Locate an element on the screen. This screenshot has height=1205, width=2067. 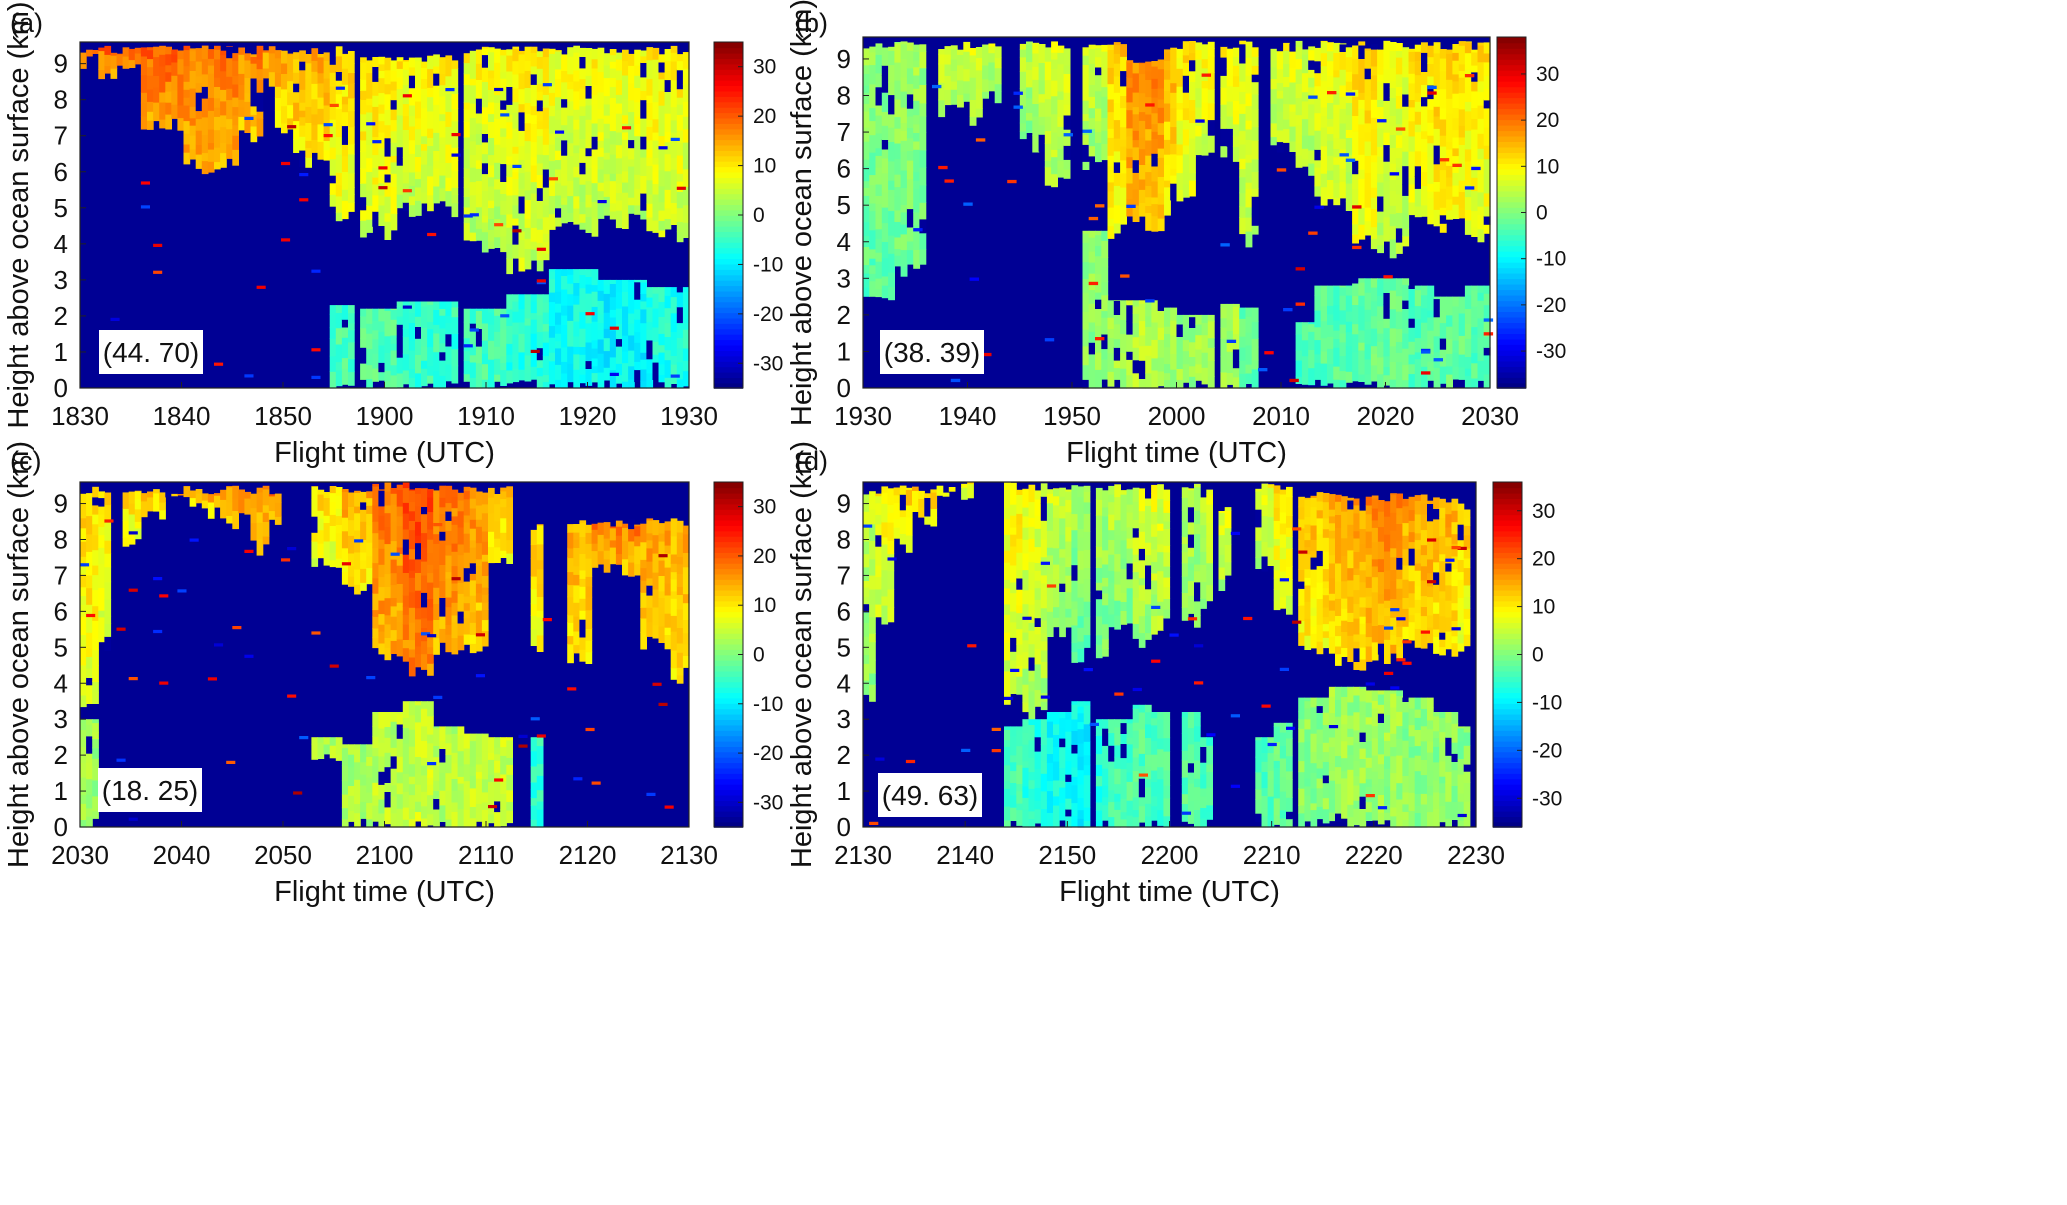
y-tick-label: 9 is located at coordinates (844, 59).